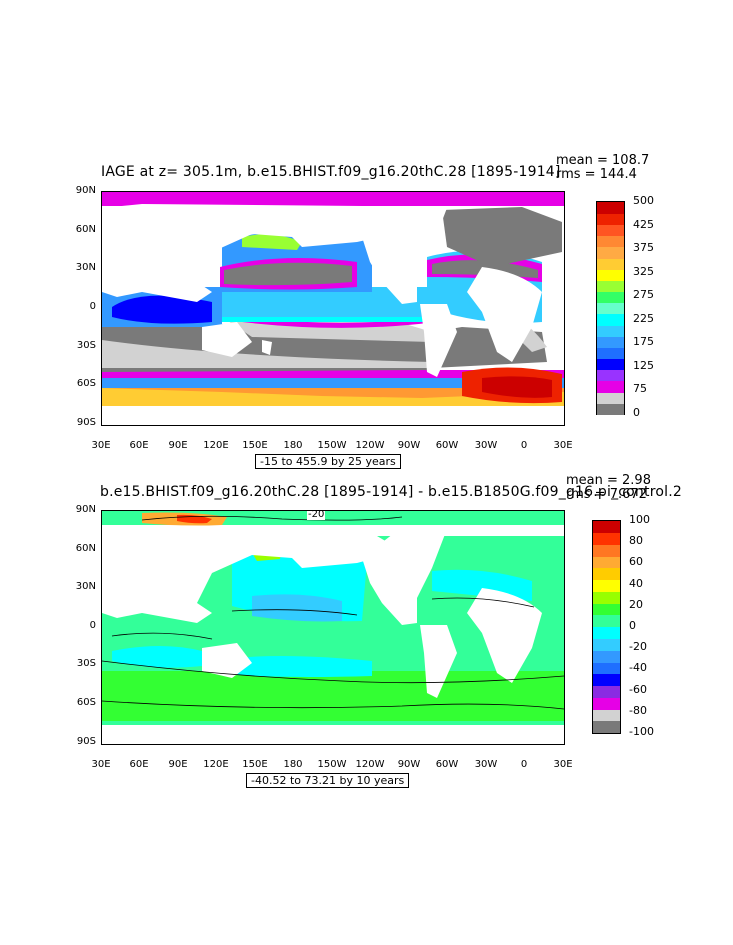  Describe the element at coordinates (297, 608) in the screenshot. I see `north-pacific-lightblue` at that location.